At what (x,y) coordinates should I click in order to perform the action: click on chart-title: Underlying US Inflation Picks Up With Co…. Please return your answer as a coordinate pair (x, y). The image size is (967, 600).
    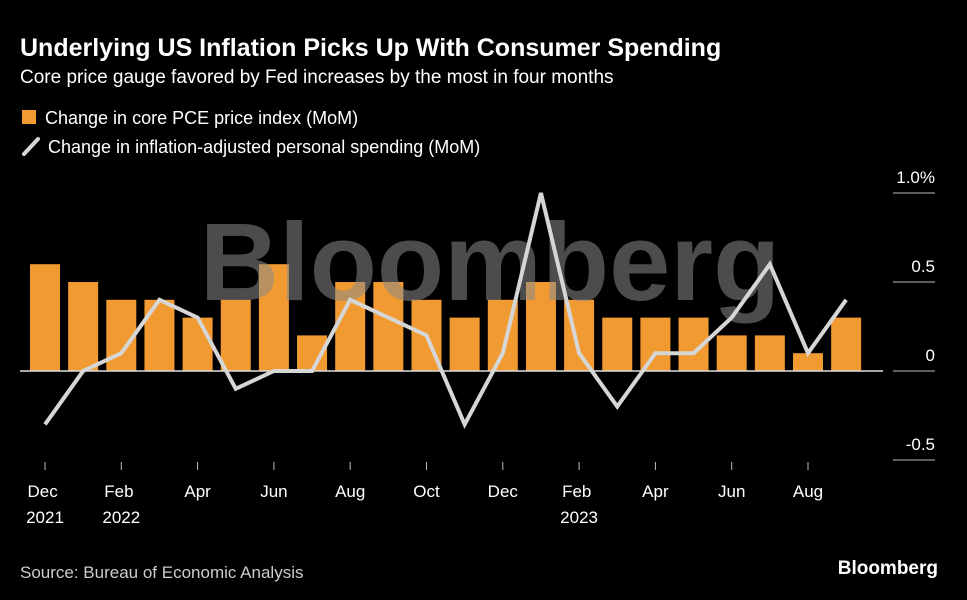
    Looking at the image, I should click on (370, 48).